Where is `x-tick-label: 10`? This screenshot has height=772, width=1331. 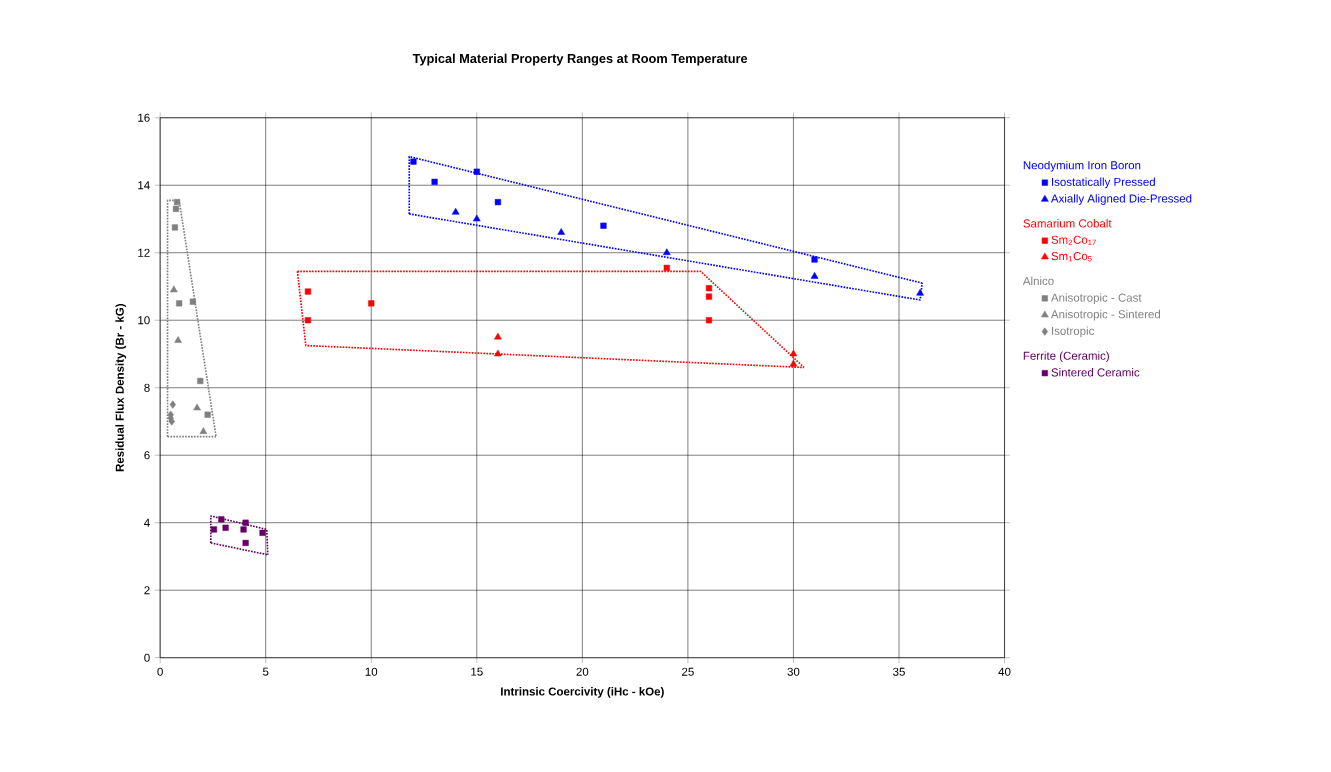 x-tick-label: 10 is located at coordinates (371, 671).